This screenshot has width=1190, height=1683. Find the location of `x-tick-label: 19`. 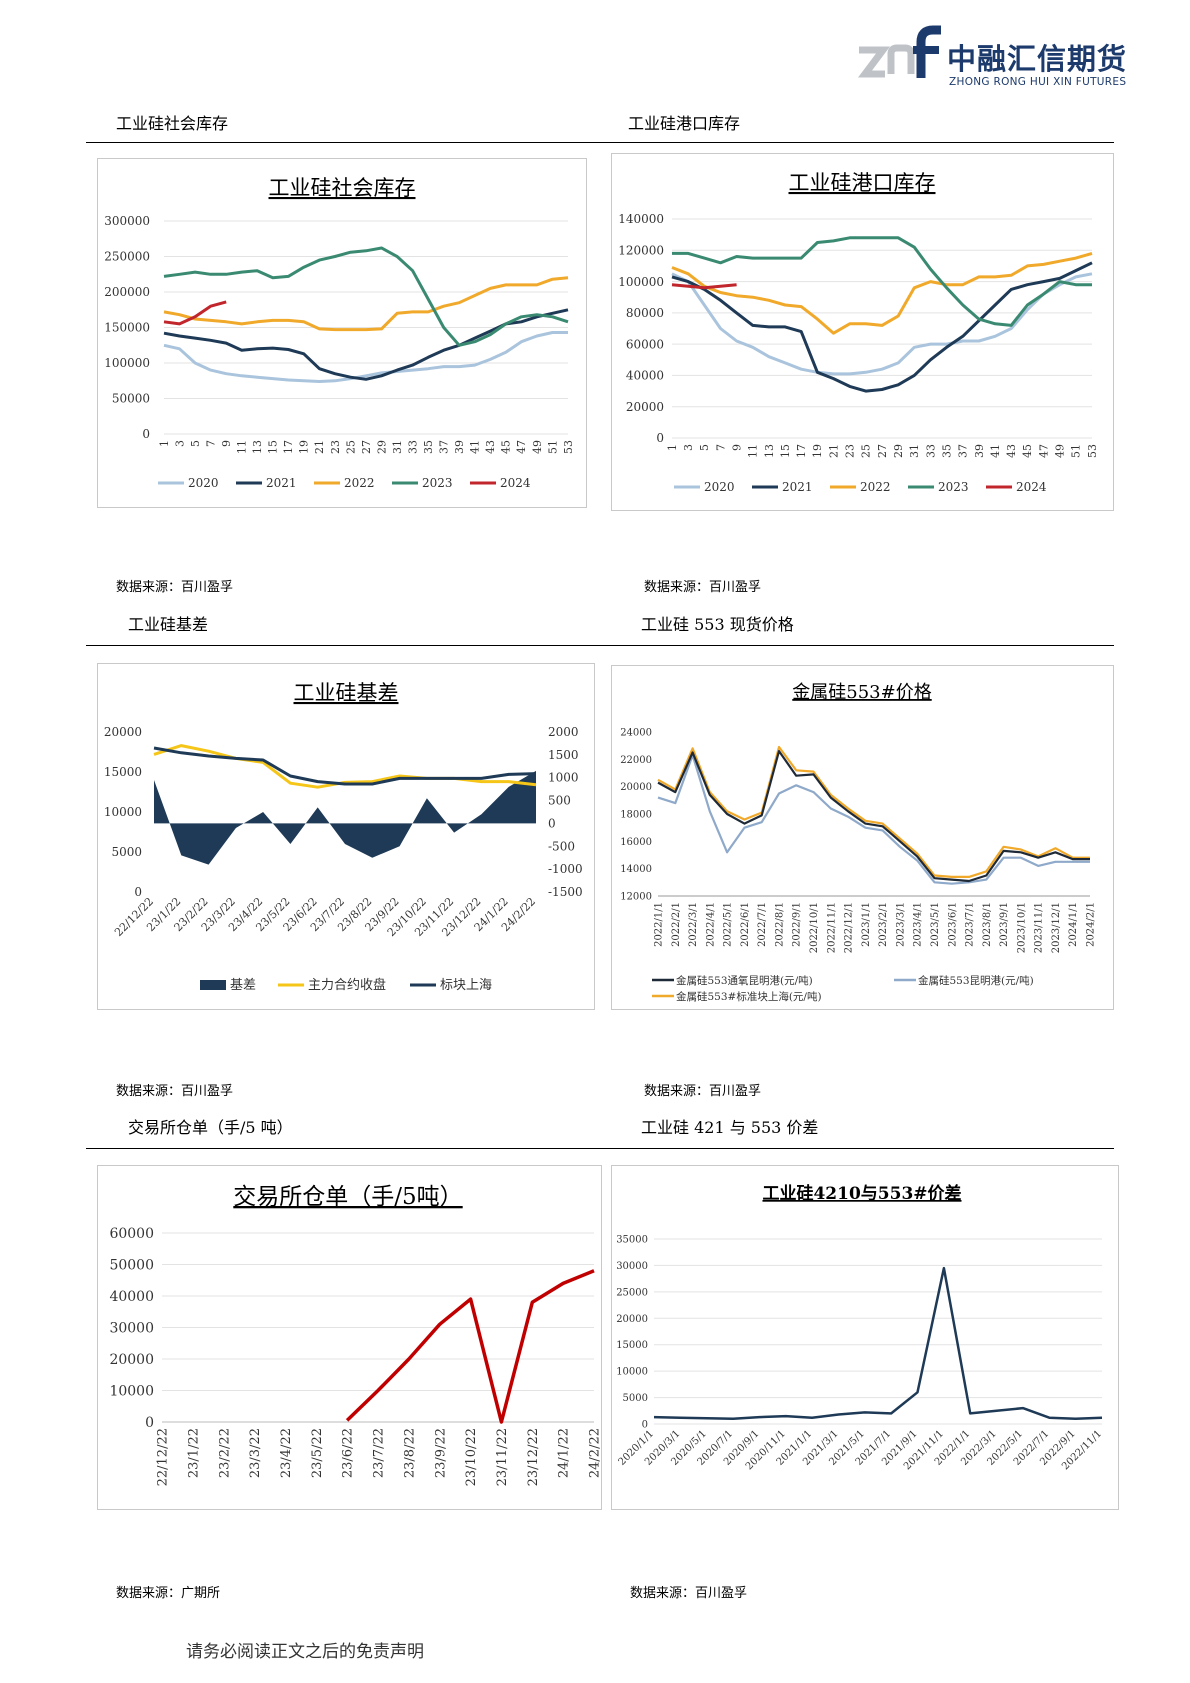

x-tick-label: 19 is located at coordinates (304, 447).